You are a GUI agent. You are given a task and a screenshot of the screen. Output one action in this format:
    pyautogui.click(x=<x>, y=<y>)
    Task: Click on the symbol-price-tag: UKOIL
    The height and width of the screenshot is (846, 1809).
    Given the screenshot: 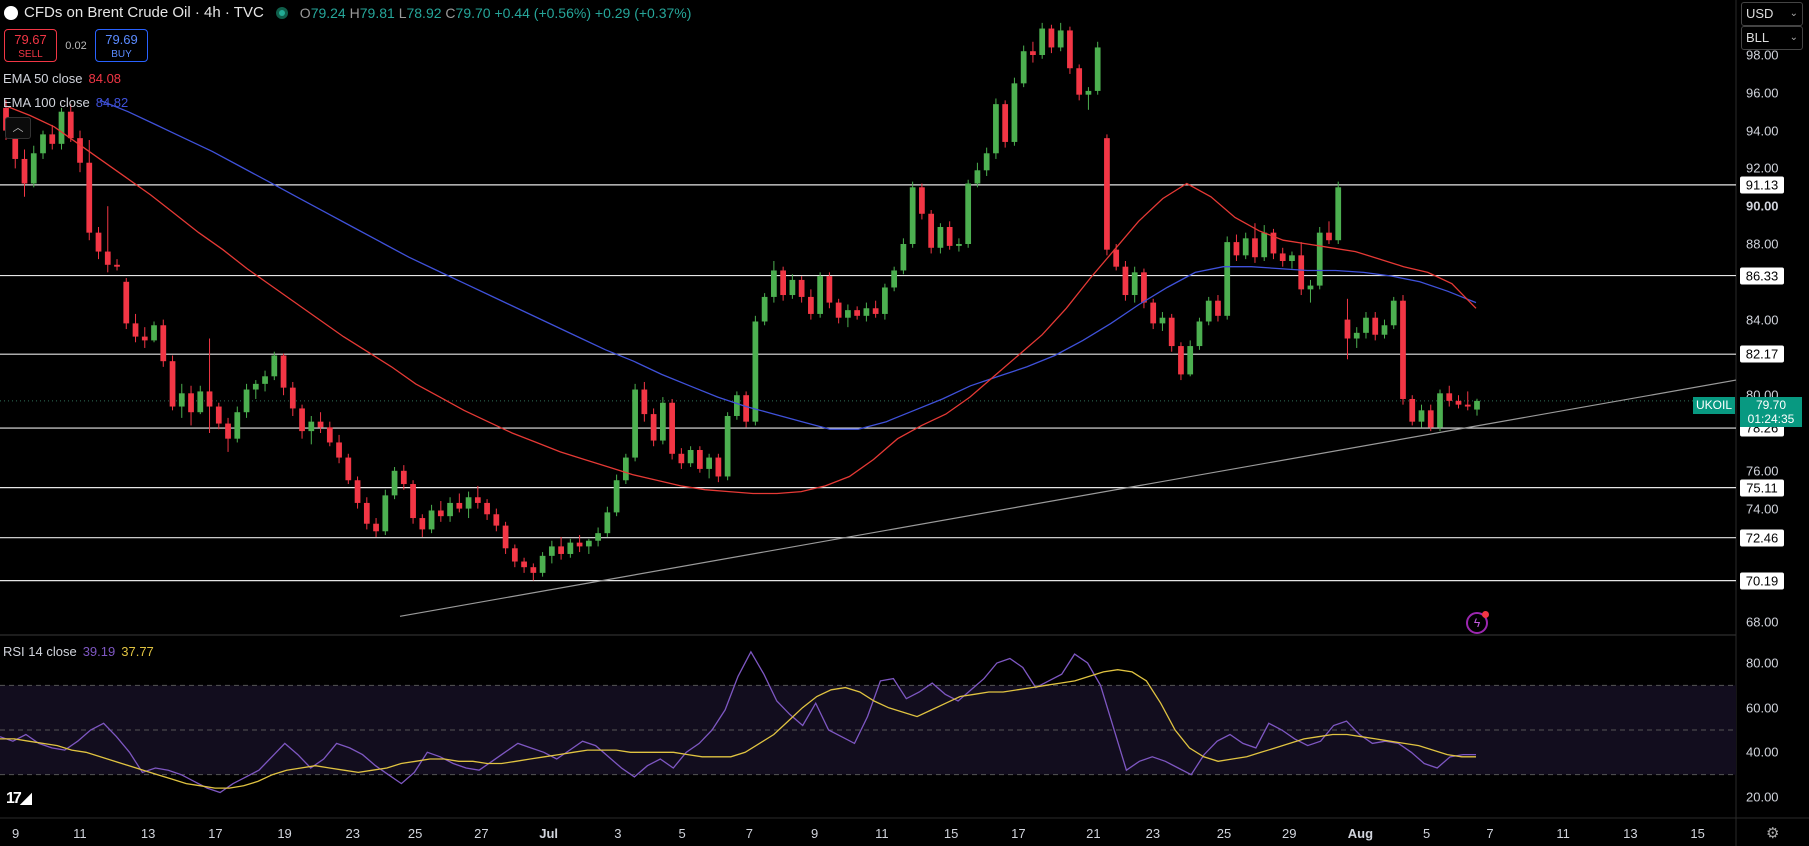 What is the action you would take?
    pyautogui.click(x=1714, y=405)
    